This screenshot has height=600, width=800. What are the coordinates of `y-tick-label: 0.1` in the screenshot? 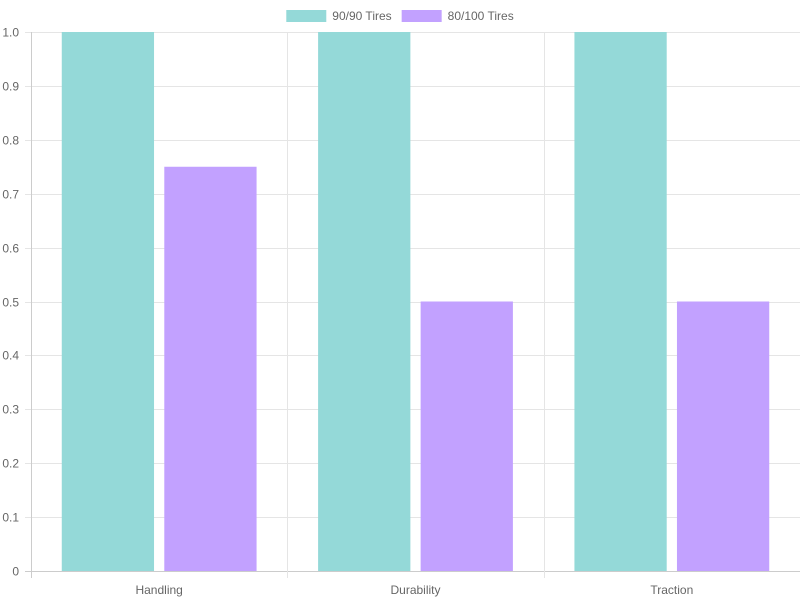 It's located at (10, 518).